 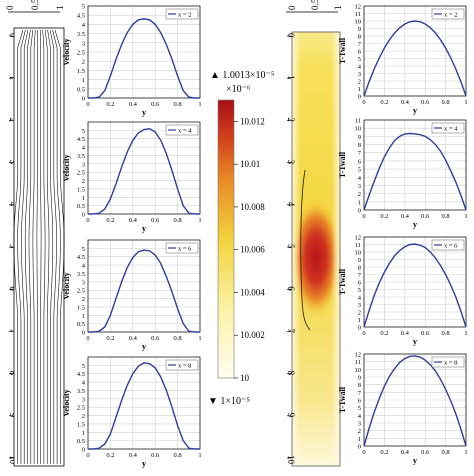 I want to click on legend-label: x = 2, so click(x=450, y=15).